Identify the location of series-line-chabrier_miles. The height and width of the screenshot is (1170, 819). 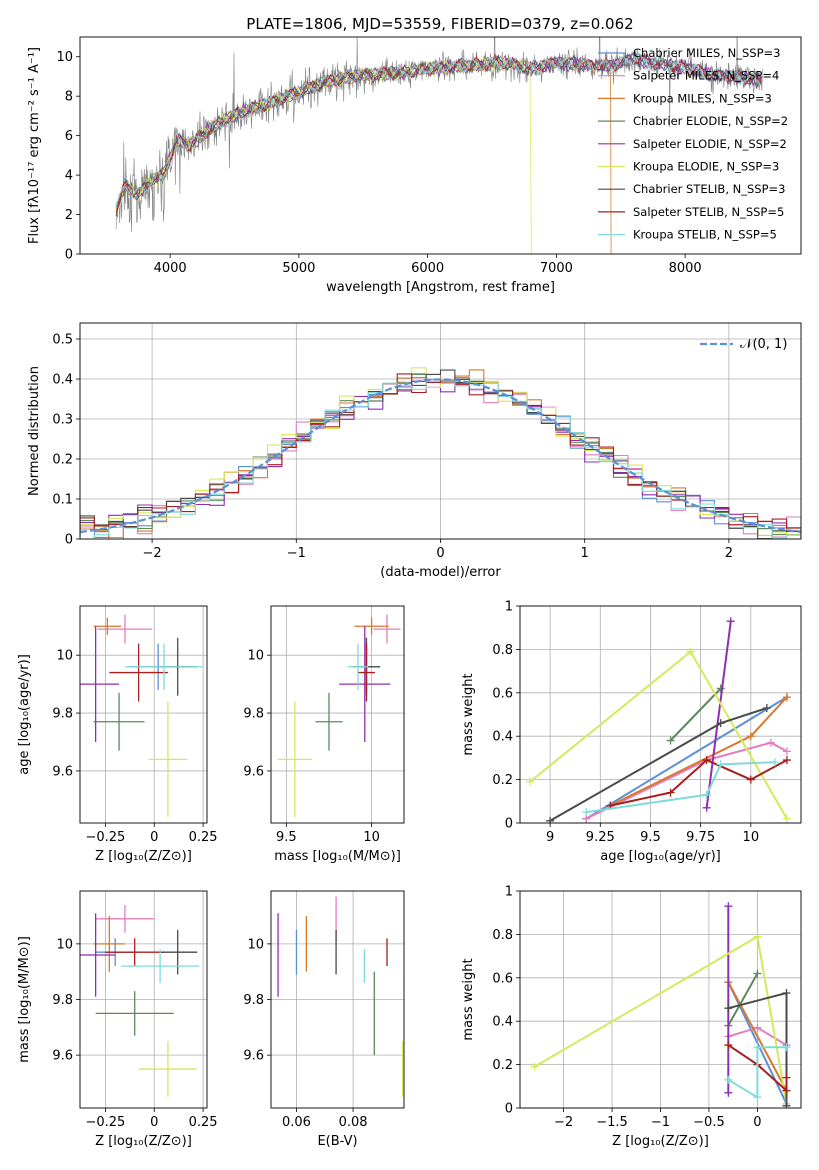
(757, 1043).